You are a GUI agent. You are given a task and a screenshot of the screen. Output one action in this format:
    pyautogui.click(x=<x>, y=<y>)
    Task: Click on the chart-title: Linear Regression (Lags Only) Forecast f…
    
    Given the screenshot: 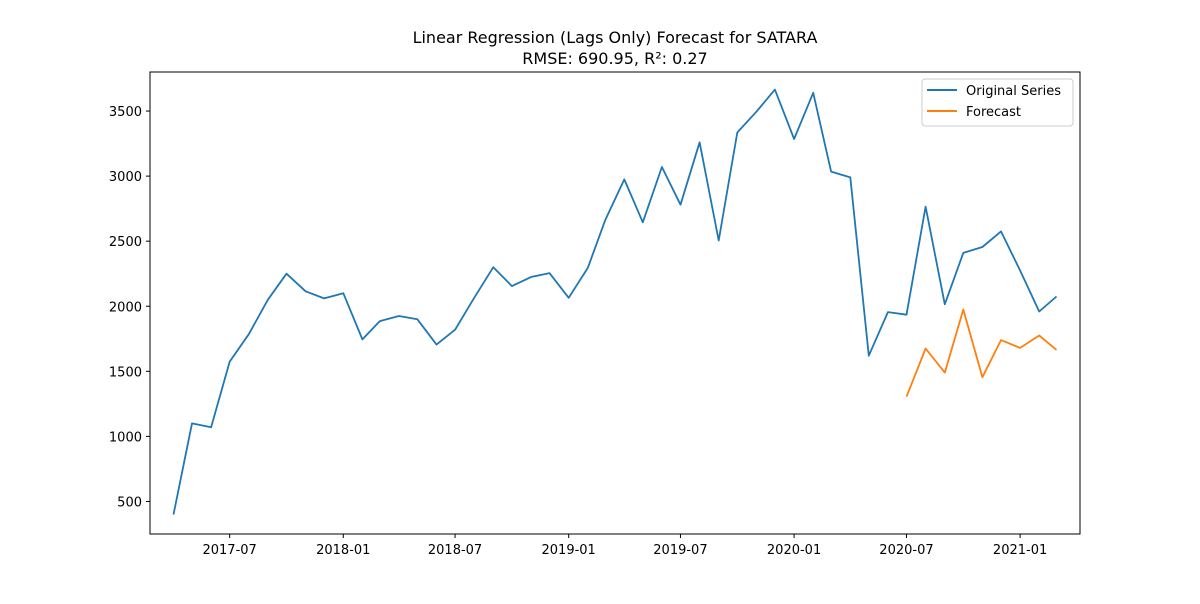 What is the action you would take?
    pyautogui.click(x=615, y=37)
    